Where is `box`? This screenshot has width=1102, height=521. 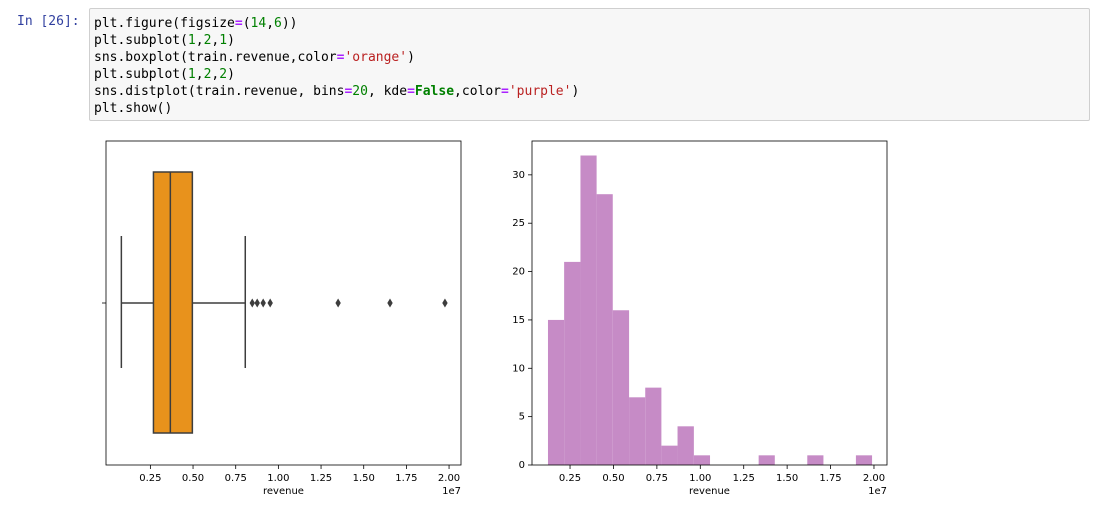
box is located at coordinates (173, 302).